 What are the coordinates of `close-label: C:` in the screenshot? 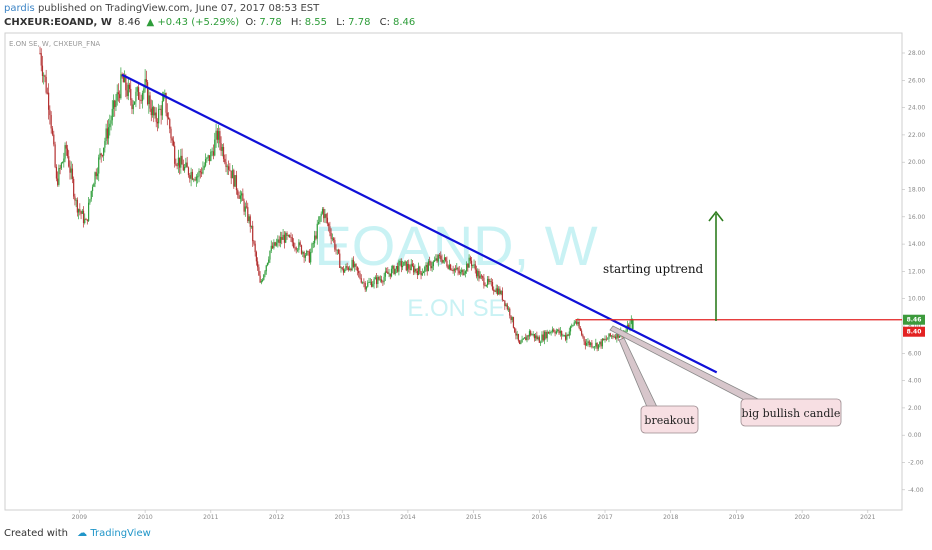 It's located at (384, 22).